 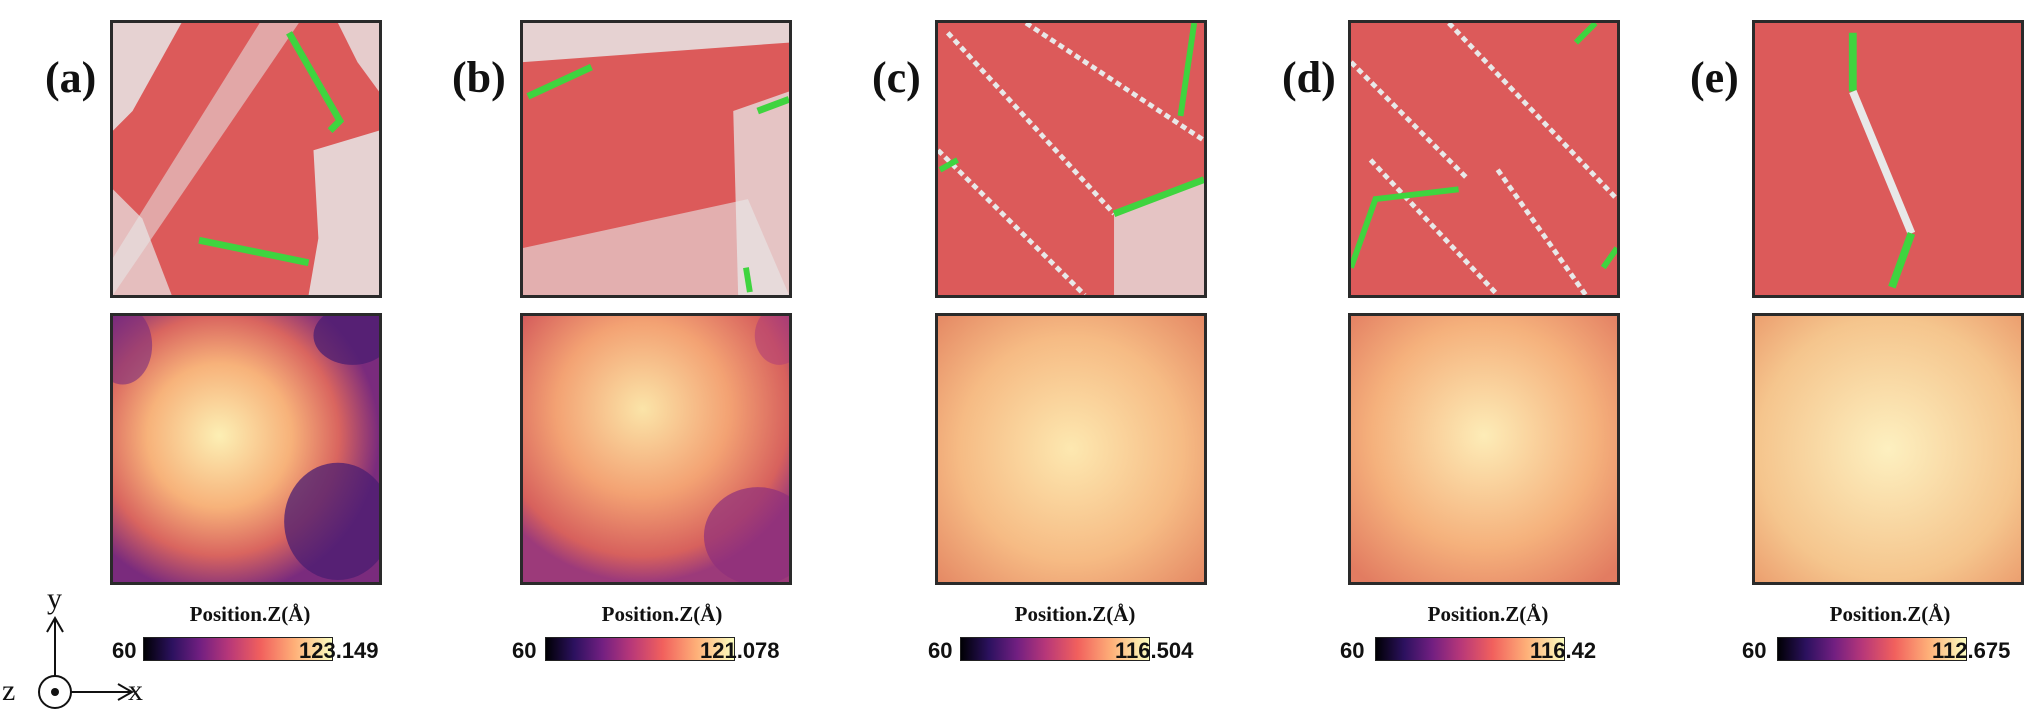 What do you see at coordinates (1714, 77) in the screenshot?
I see `panel-label-e: (e)` at bounding box center [1714, 77].